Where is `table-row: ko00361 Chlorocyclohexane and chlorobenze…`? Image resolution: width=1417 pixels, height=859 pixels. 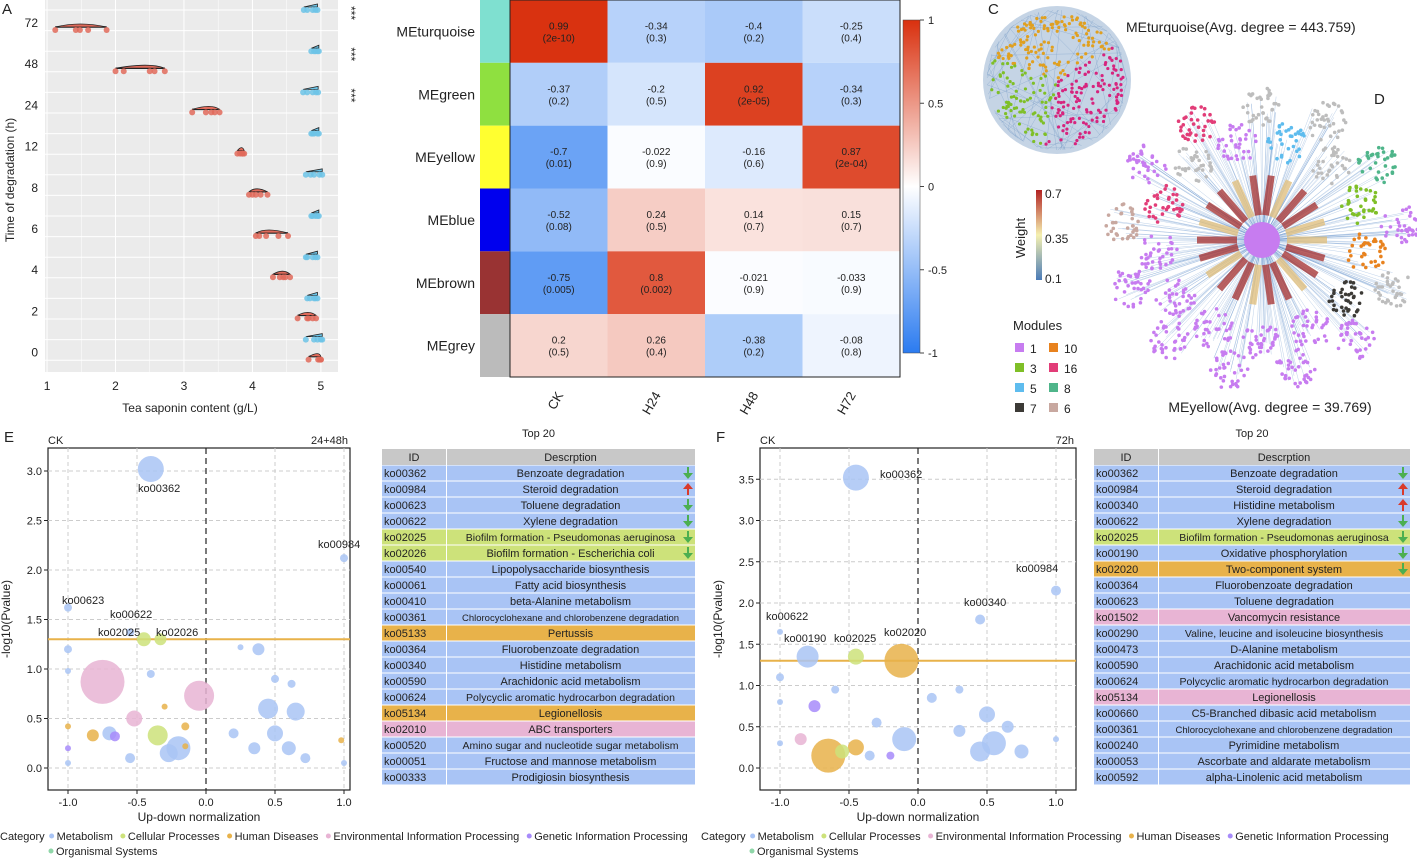
table-row: ko00361 Chlorocyclohexane and chlorobenze… is located at coordinates (1252, 729).